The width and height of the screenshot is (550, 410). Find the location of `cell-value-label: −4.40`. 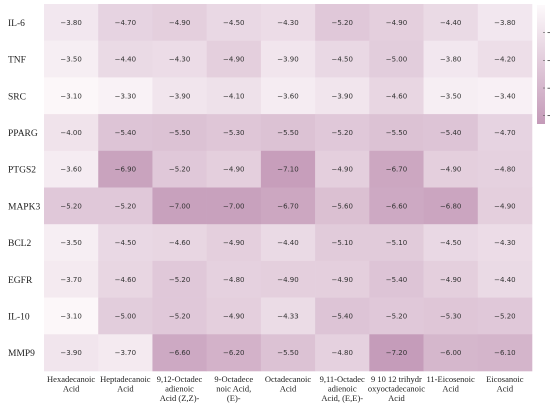

cell-value-label: −4.40 is located at coordinates (450, 23).